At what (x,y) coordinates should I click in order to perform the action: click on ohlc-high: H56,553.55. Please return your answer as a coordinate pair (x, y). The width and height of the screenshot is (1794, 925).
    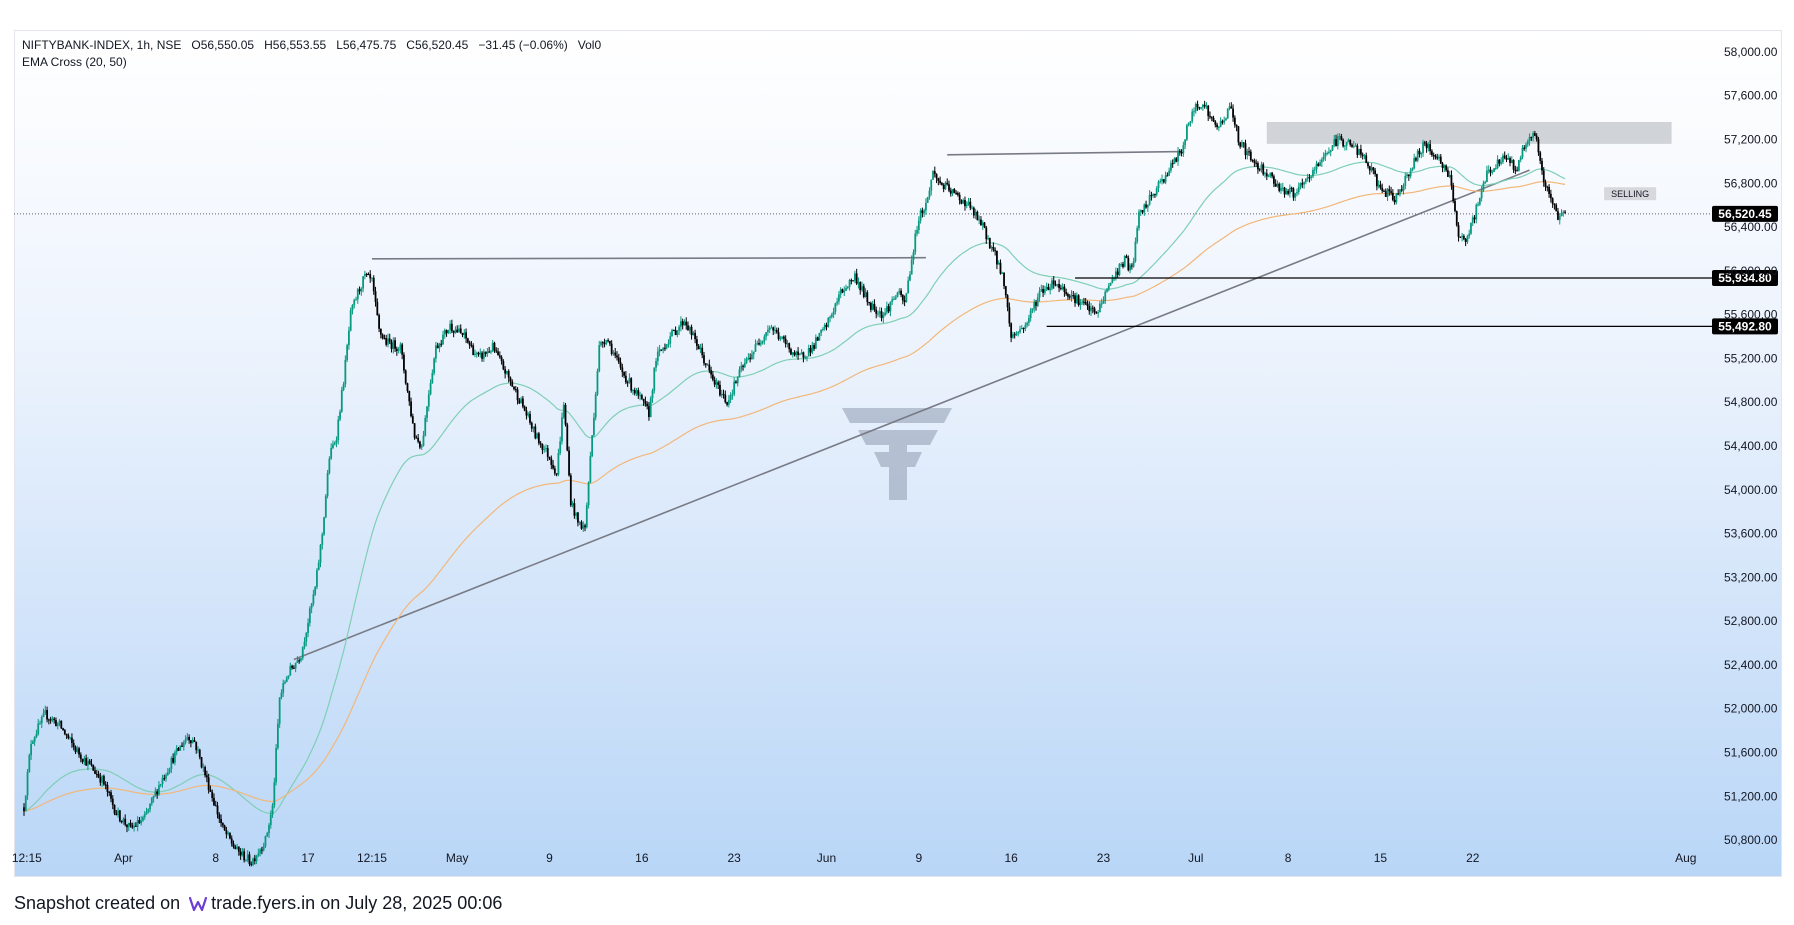
    Looking at the image, I should click on (295, 45).